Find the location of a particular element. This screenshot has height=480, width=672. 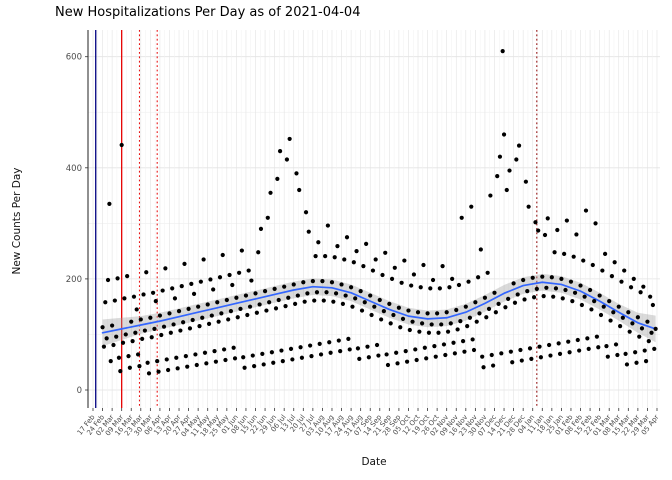

svg-text: 0 is located at coordinates (79, 391).